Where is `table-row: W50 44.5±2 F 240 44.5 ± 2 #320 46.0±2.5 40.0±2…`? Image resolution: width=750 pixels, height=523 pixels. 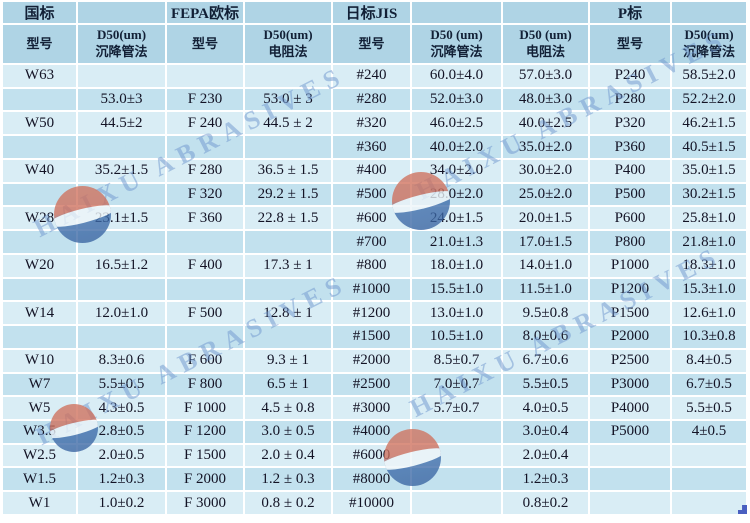 table-row: W50 44.5±2 F 240 44.5 ± 2 #320 46.0±2.5 40.0±2… is located at coordinates (375, 124).